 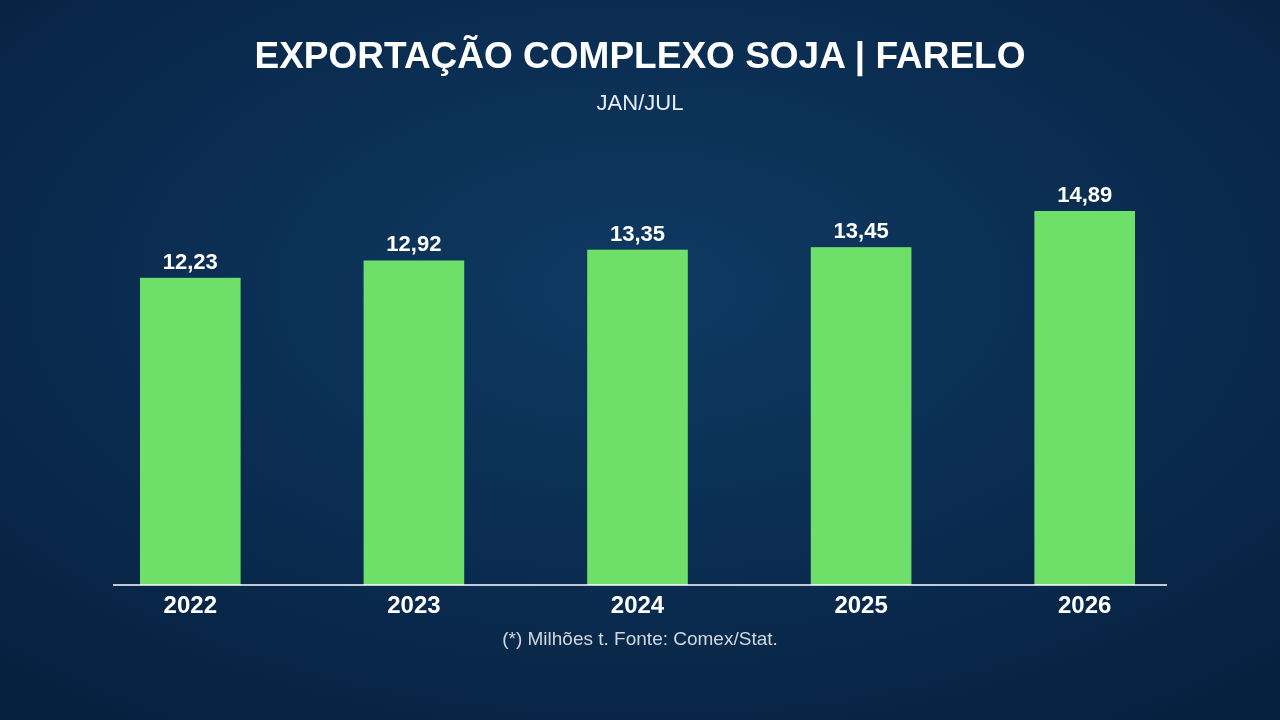 What do you see at coordinates (1085, 604) in the screenshot?
I see `x-tick-label: 2026` at bounding box center [1085, 604].